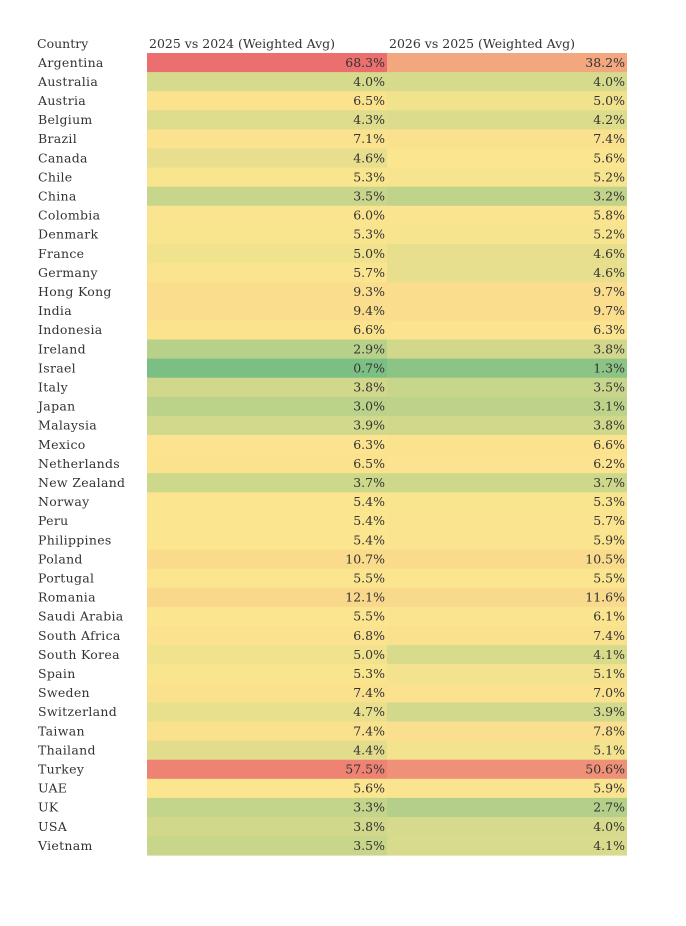 Image resolution: width=686 pixels, height=926 pixels. Describe the element at coordinates (369, 444) in the screenshot. I see `value-mexico-col1: 6.3%` at that location.